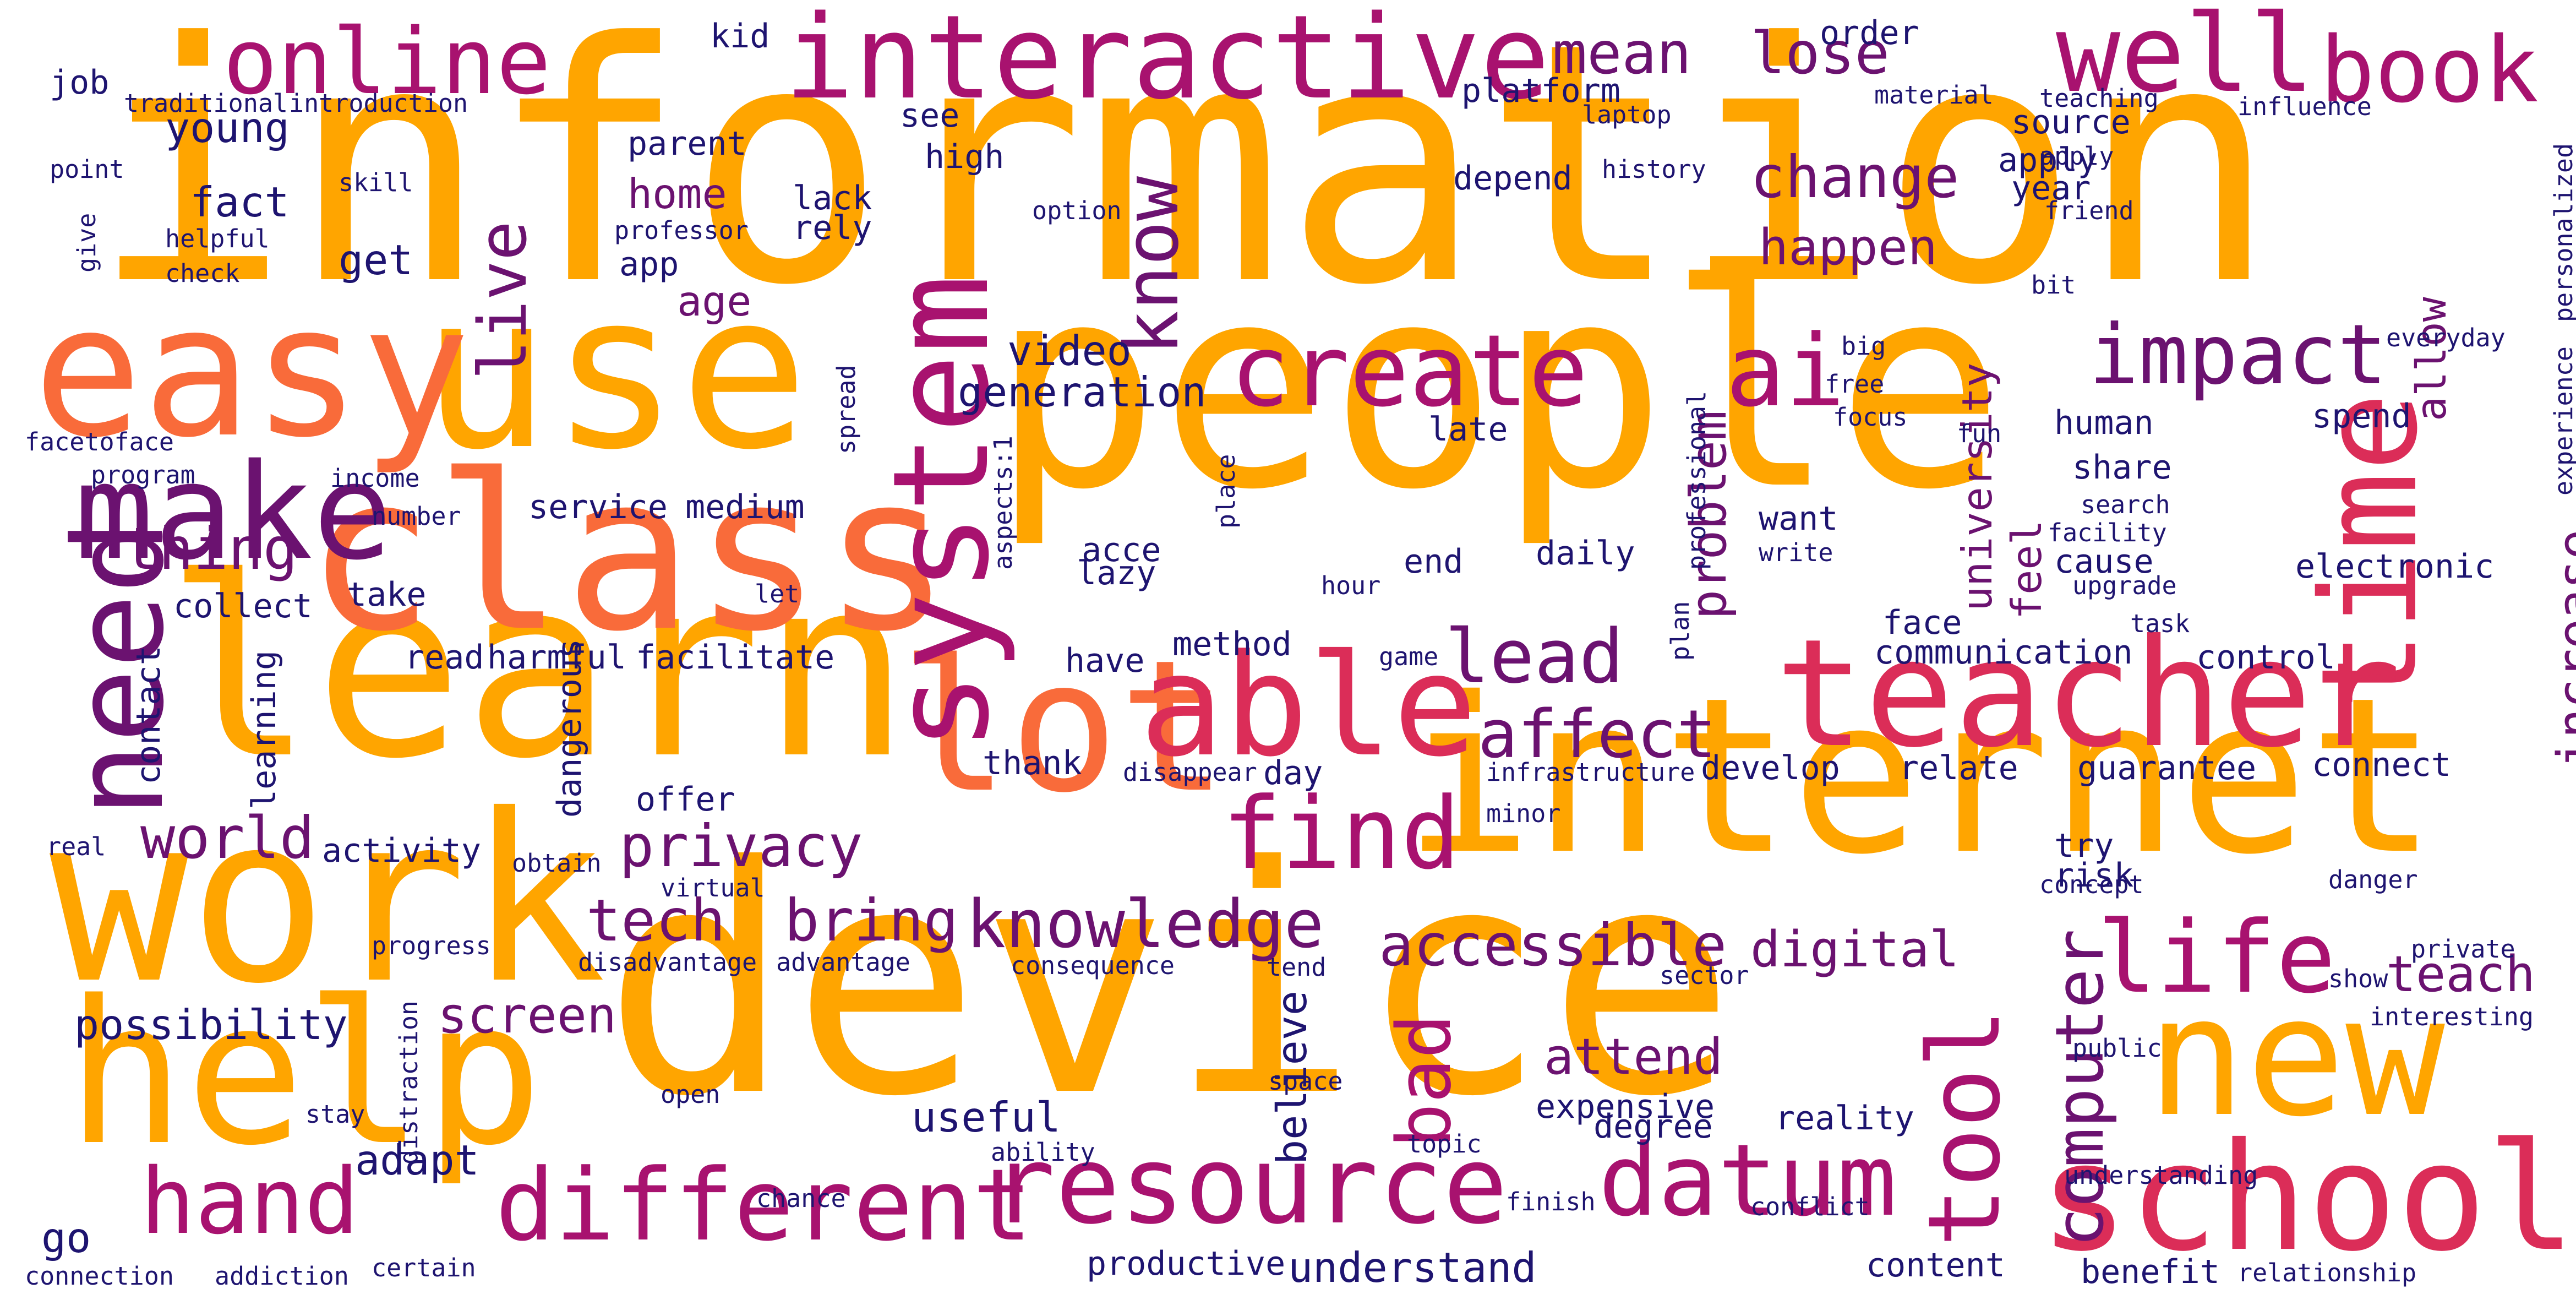 The height and width of the screenshot is (1305, 2576). I want to click on word-feel: feel, so click(2026, 569).